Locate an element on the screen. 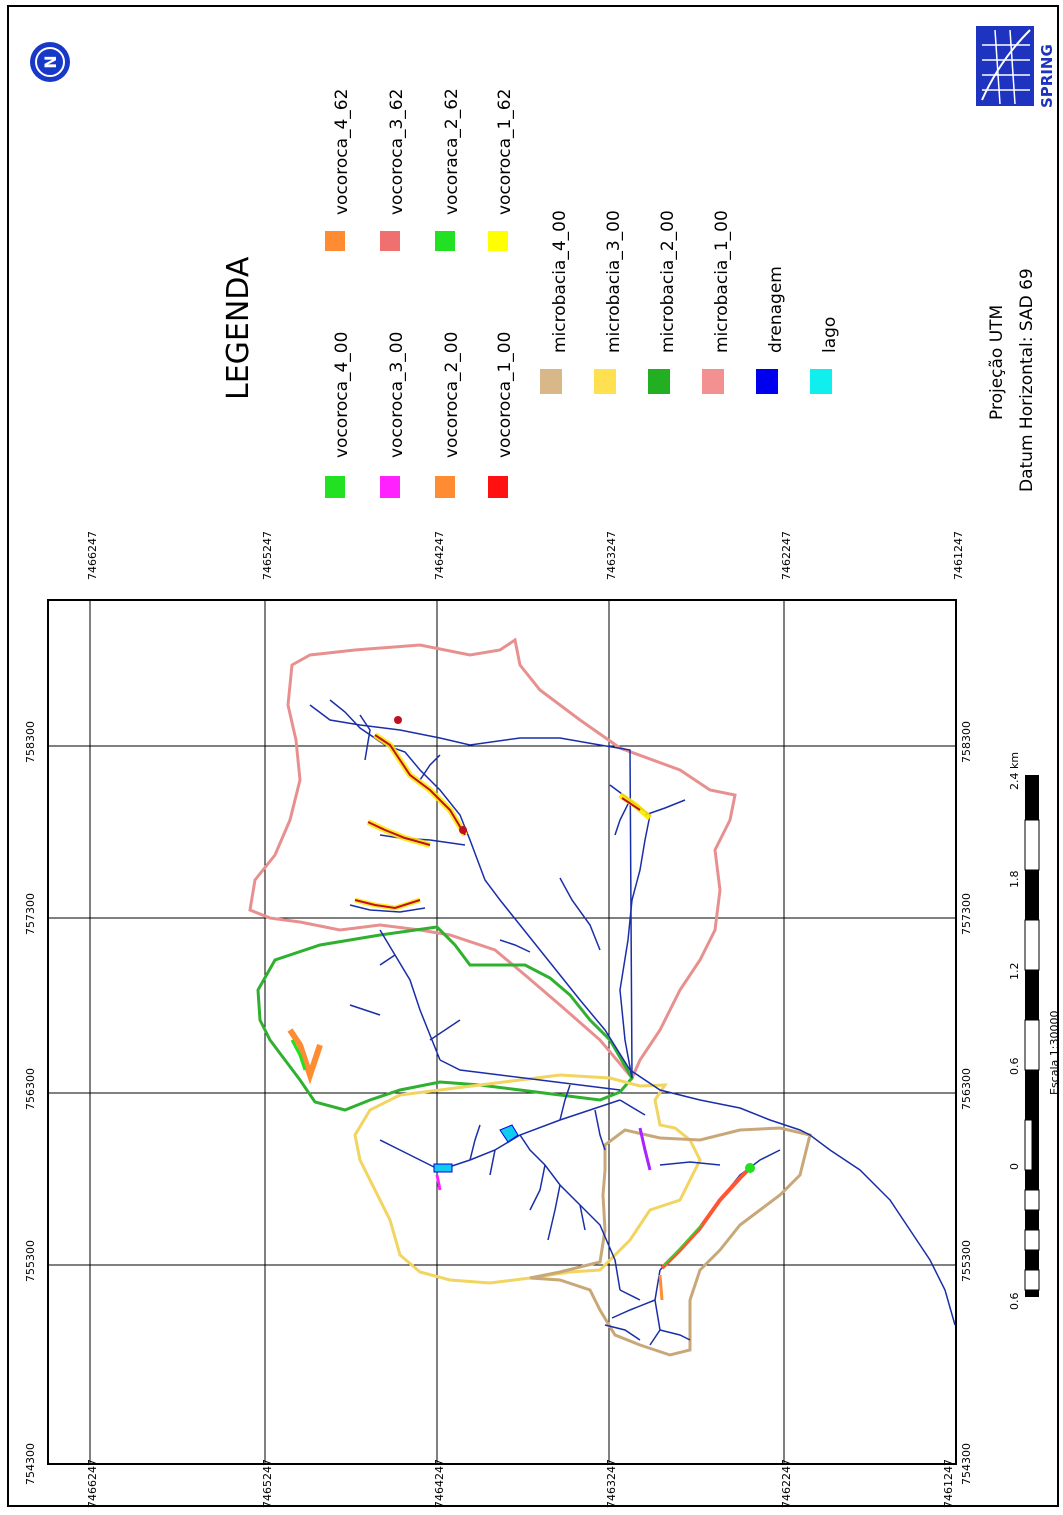  projection-text: Projeção UTM is located at coordinates (997, 362).